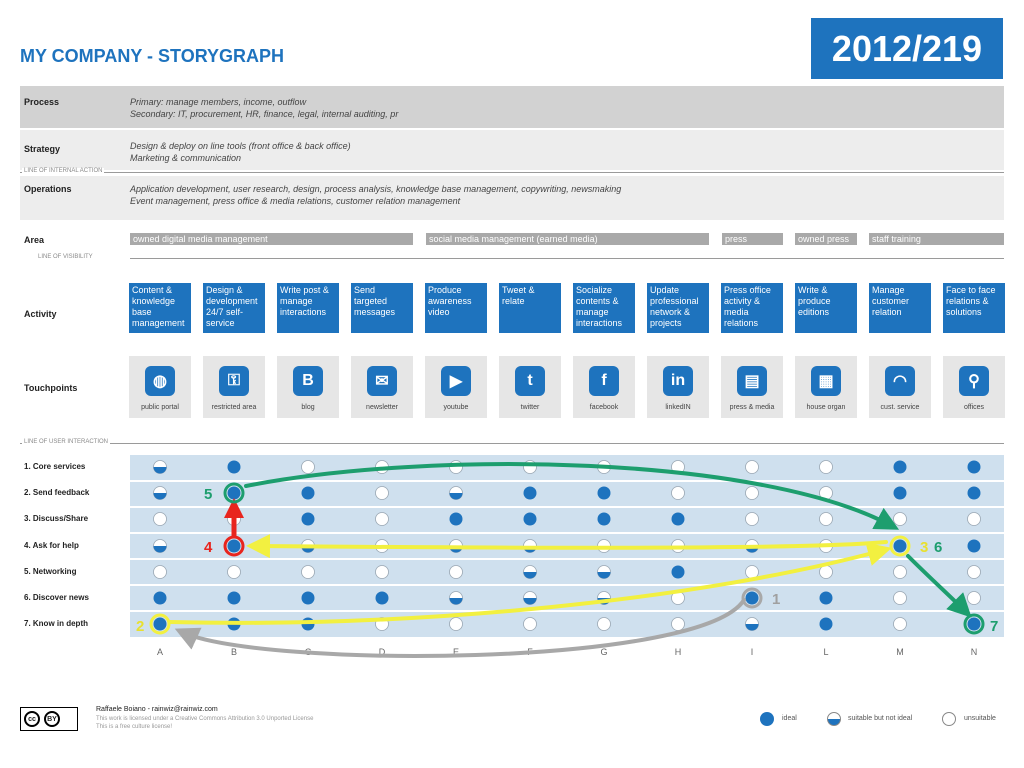 The height and width of the screenshot is (768, 1024). I want to click on operations-label: Operations, so click(48, 189).